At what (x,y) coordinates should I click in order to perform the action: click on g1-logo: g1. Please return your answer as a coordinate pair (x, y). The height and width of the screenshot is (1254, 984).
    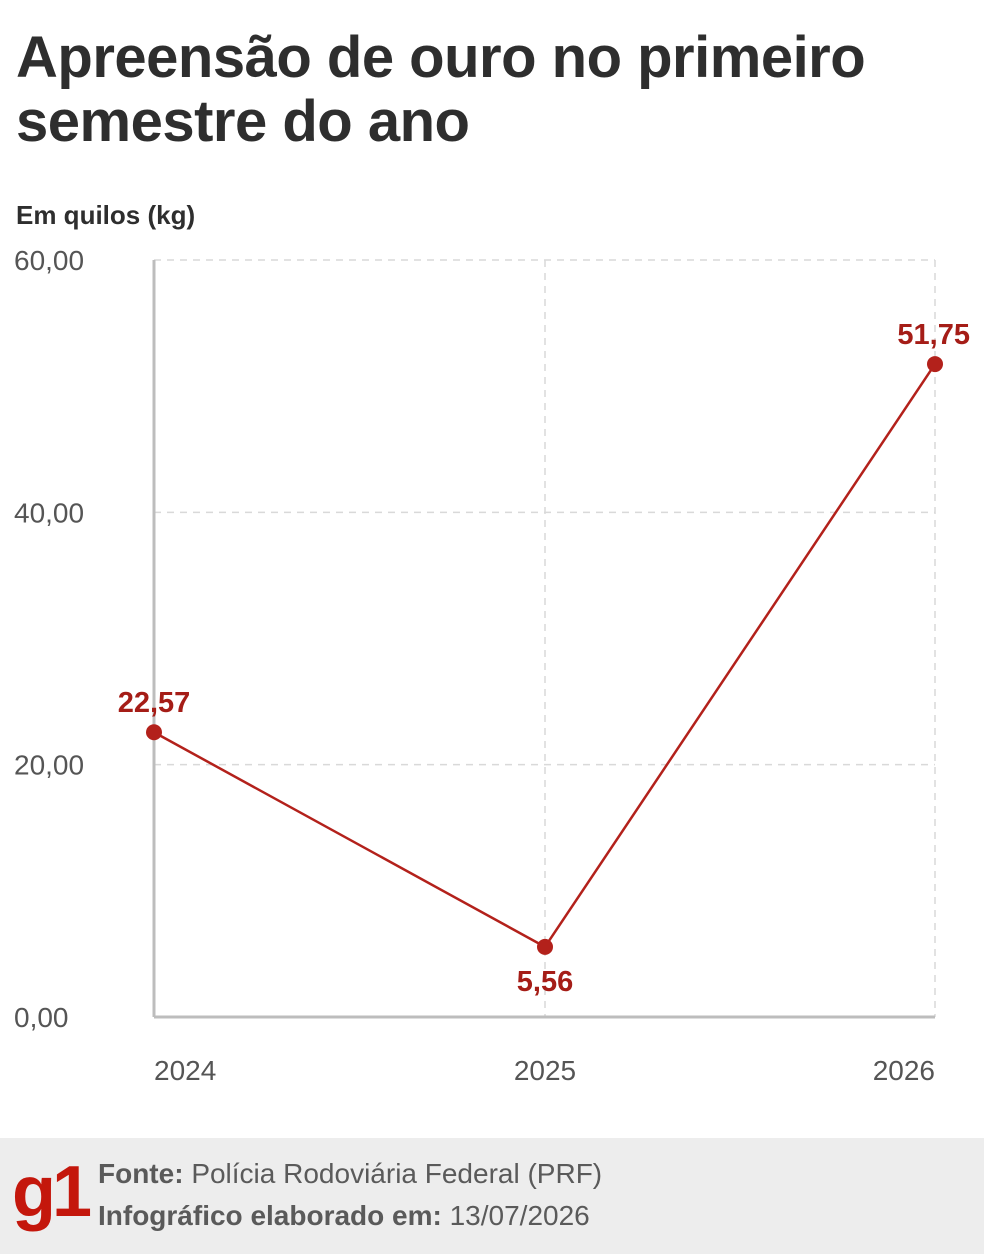
    Looking at the image, I should click on (52, 1192).